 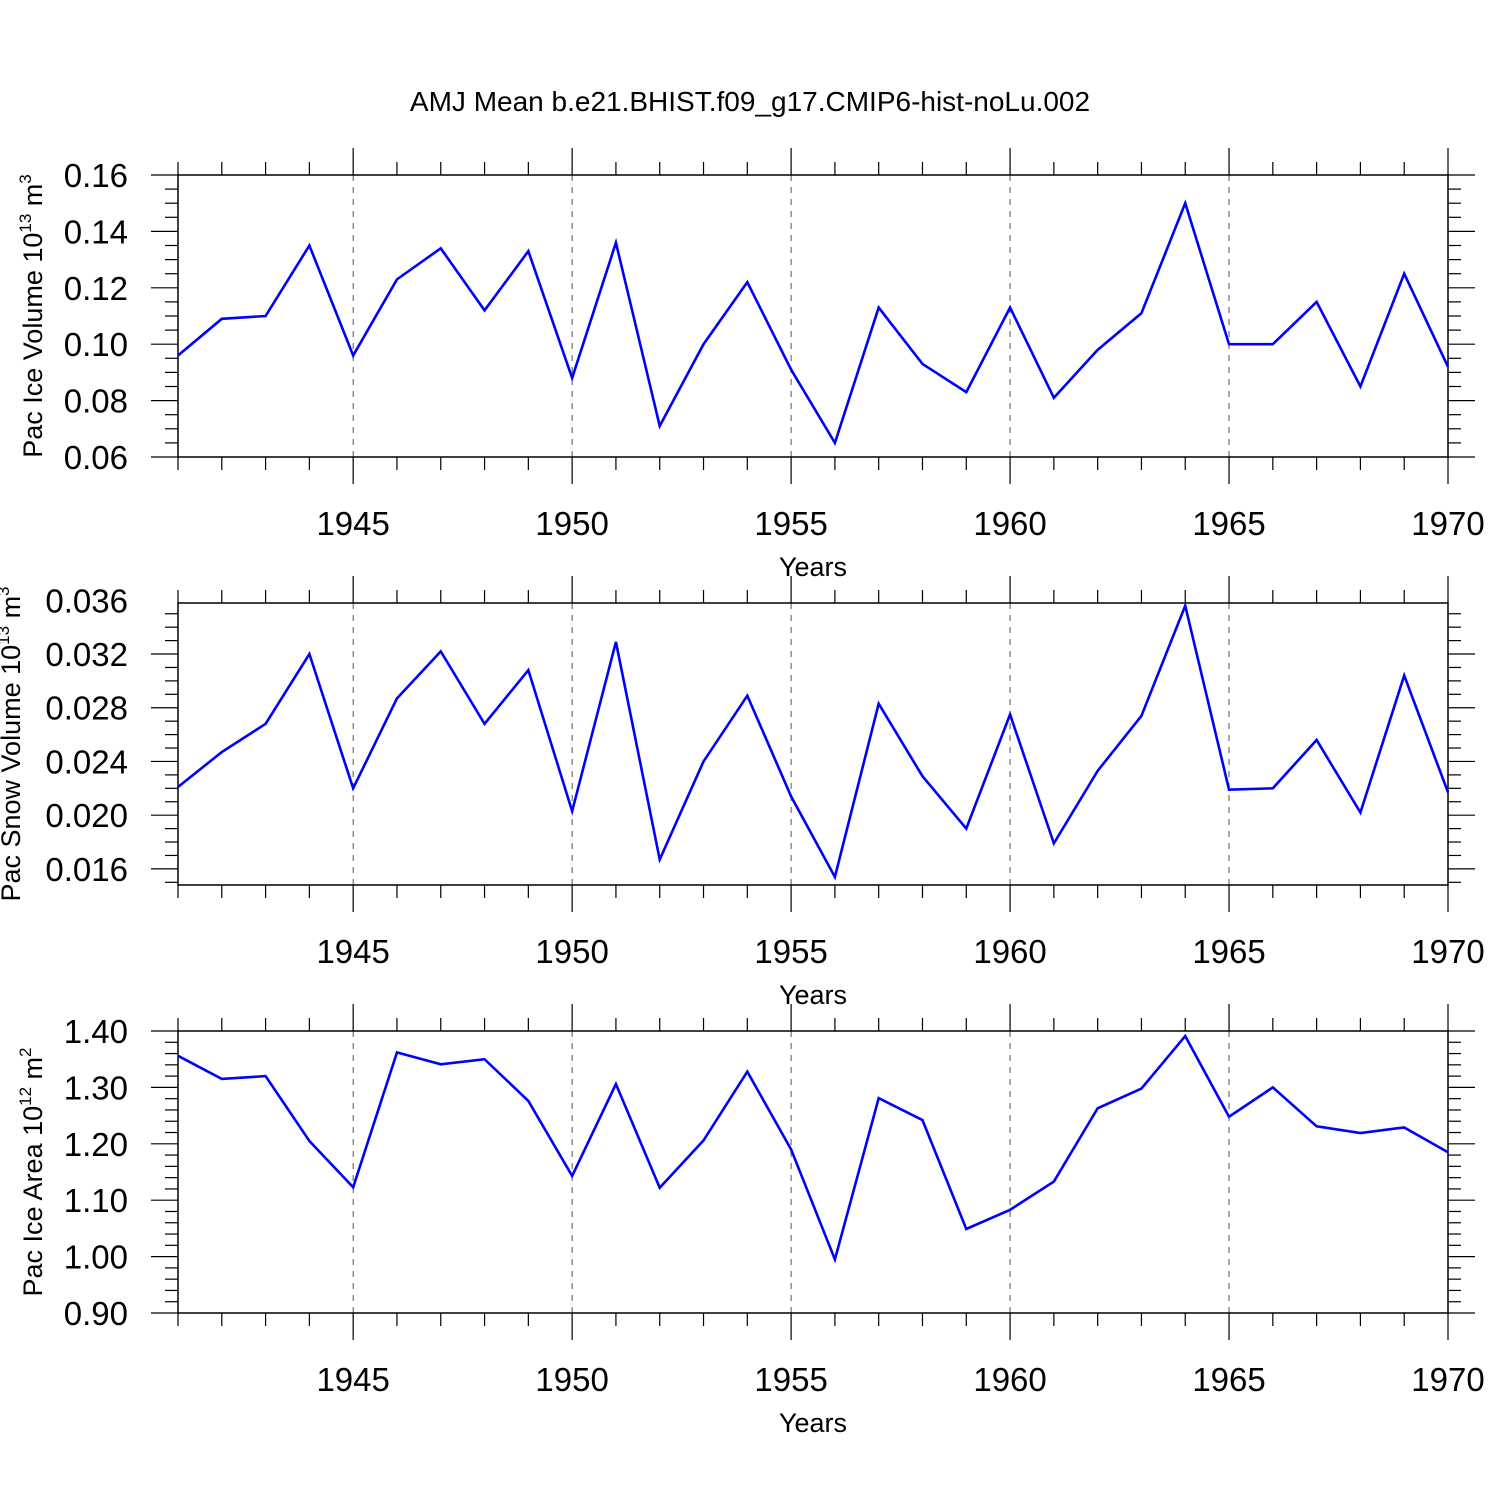 What do you see at coordinates (96, 288) in the screenshot?
I see `y-tick-label: 0.12` at bounding box center [96, 288].